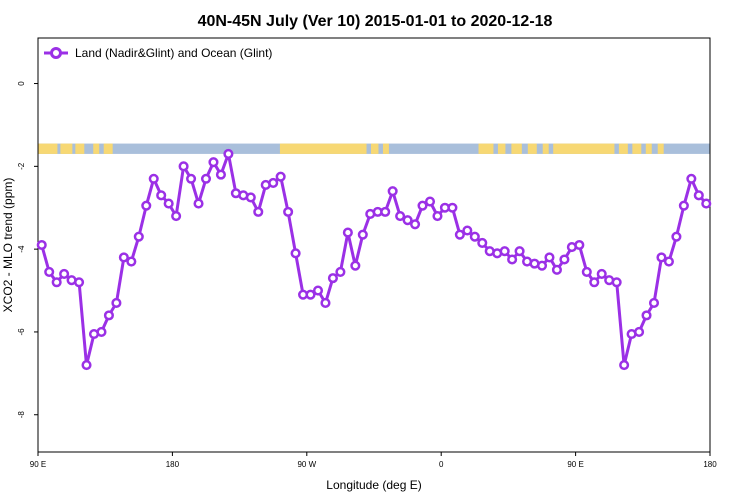 Image resolution: width=750 pixels, height=500 pixels. I want to click on legend-label: Land (Nadir&Glint) and Ocean (Glint), so click(173, 53).